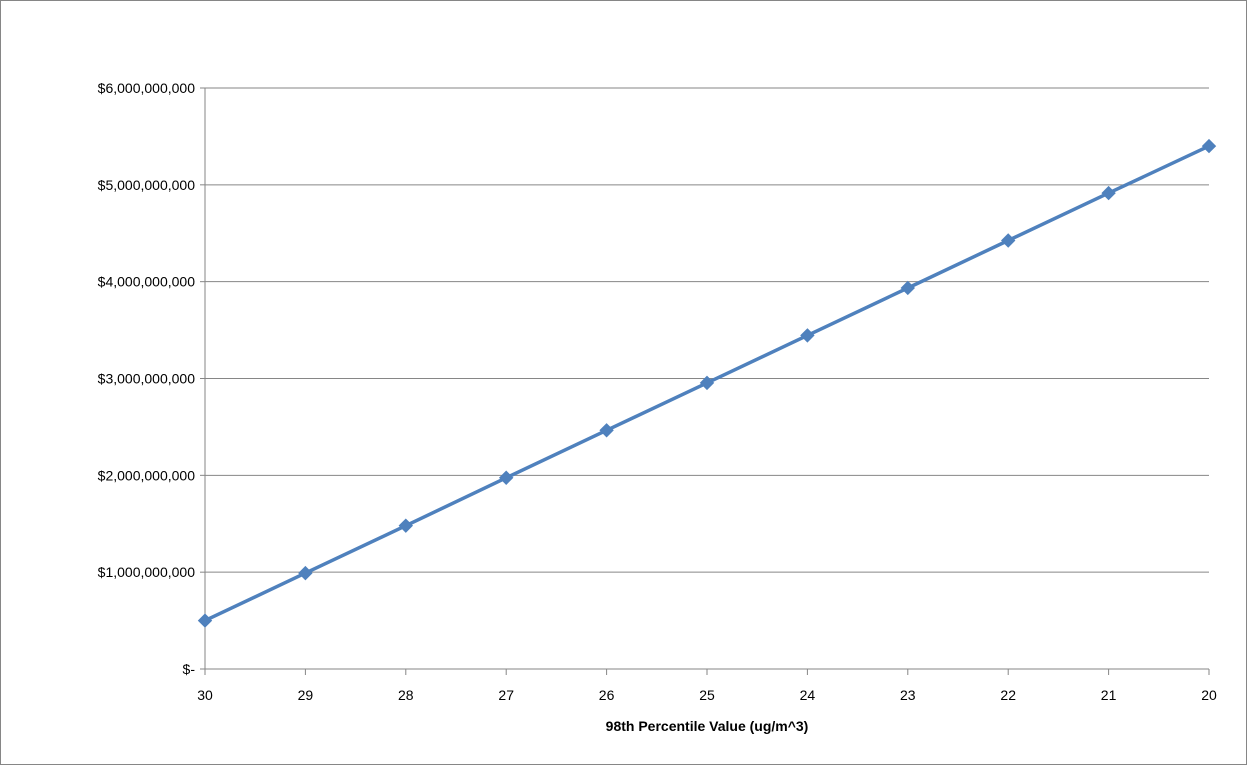 This screenshot has width=1247, height=765. I want to click on x-axis-tick-labels: 30 29 28 27 26 25 24 23 22 21 20, so click(707, 695).